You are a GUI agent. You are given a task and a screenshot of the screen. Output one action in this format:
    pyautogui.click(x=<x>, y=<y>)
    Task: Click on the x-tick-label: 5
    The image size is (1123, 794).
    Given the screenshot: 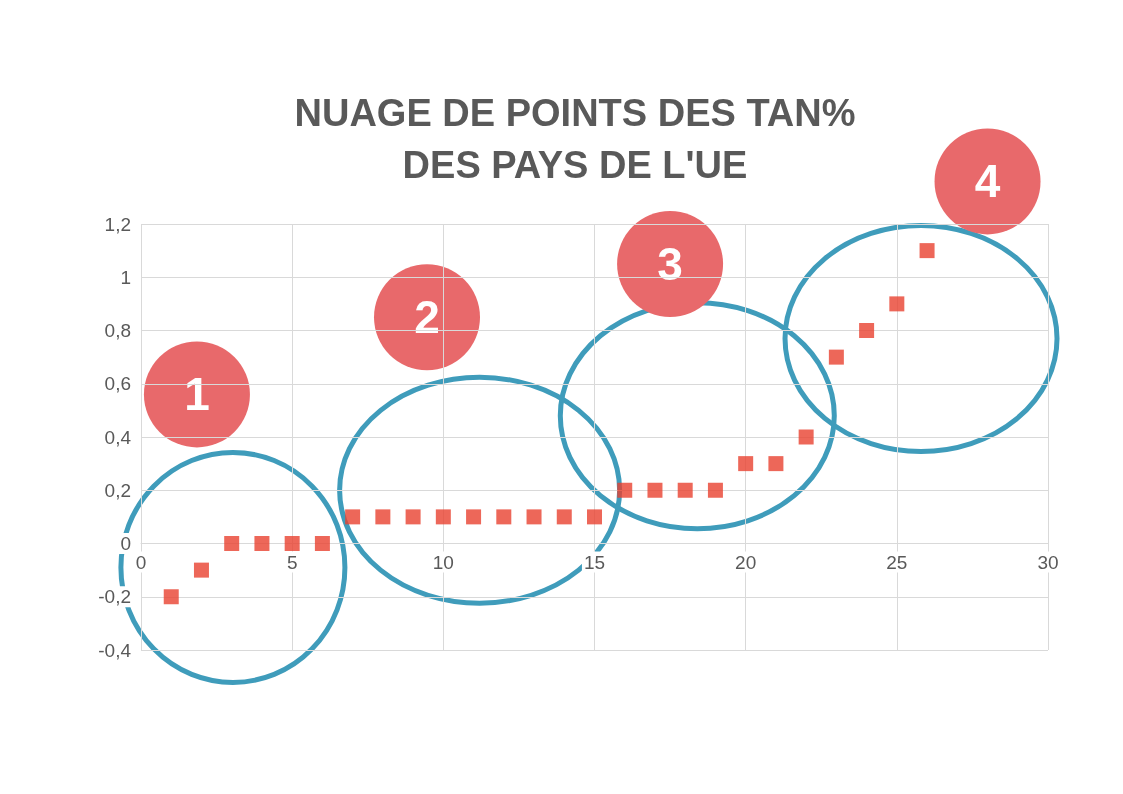 What is the action you would take?
    pyautogui.click(x=292, y=562)
    